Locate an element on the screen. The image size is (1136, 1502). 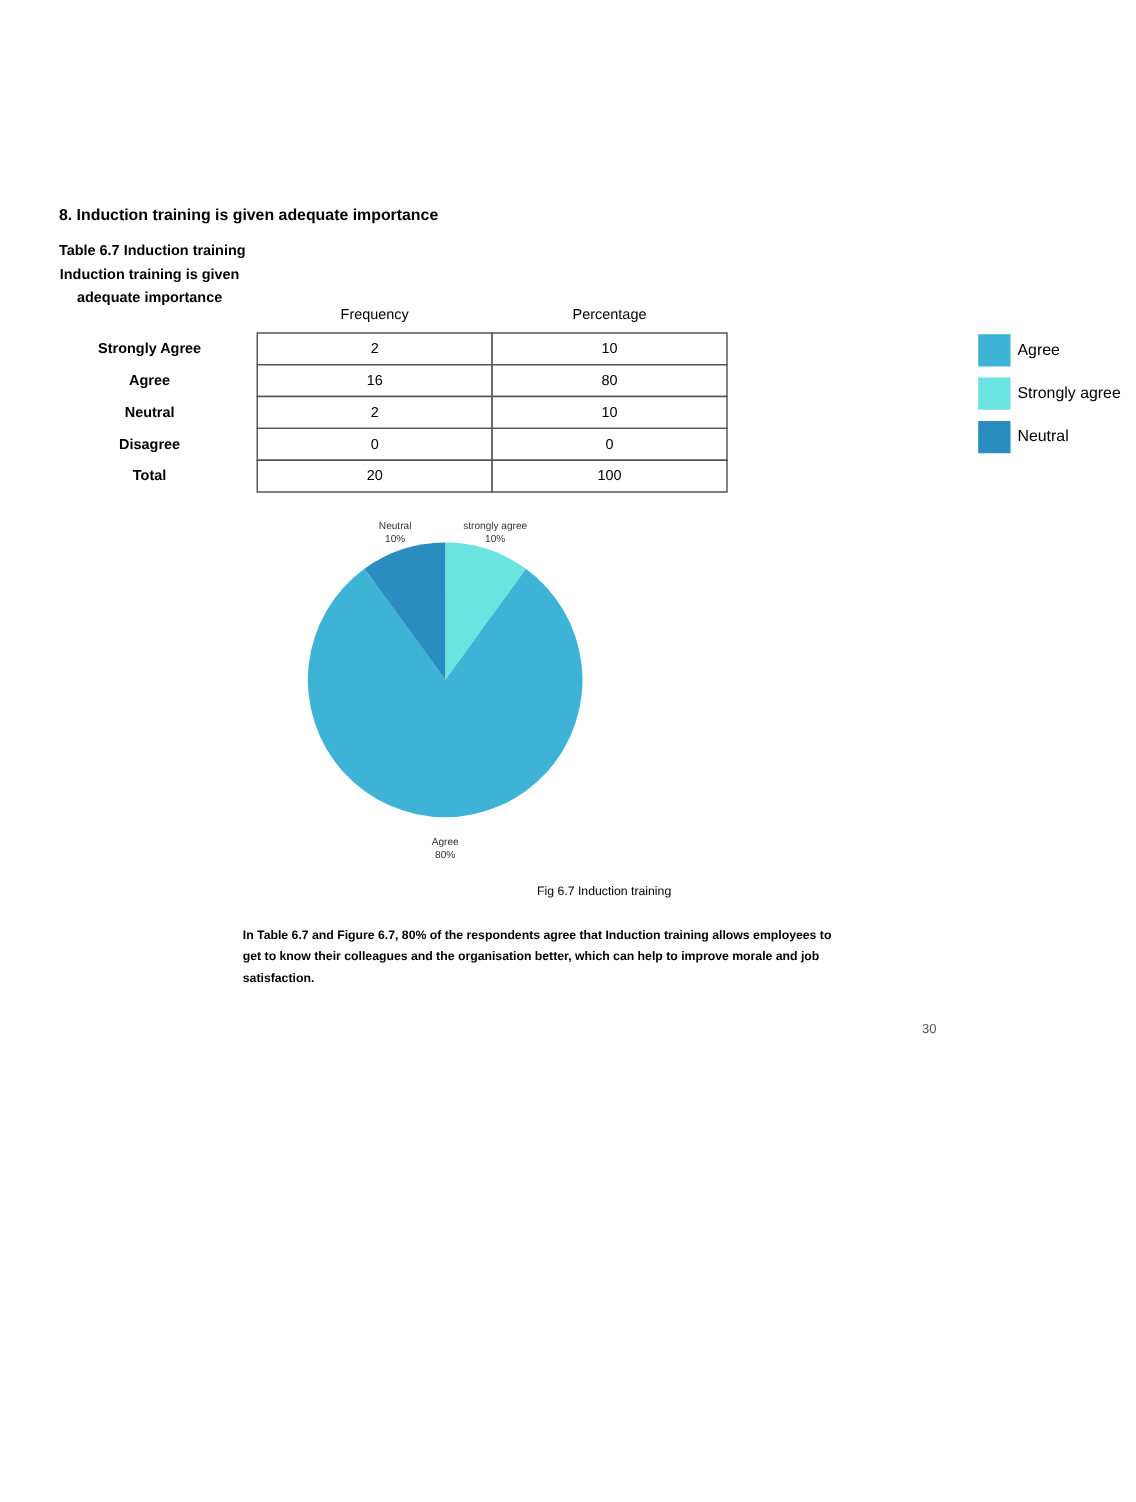
legend-label: Neutral is located at coordinates (1043, 436).